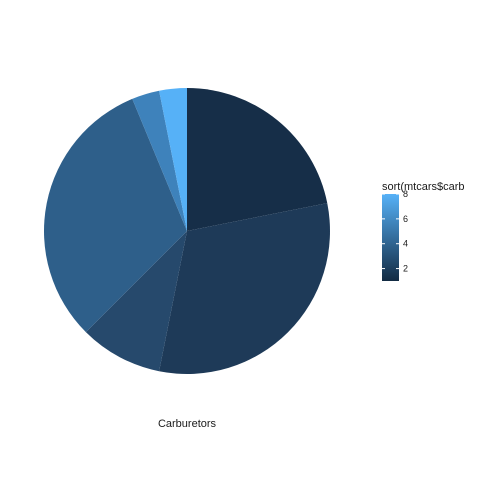 Image resolution: width=480 pixels, height=480 pixels. What do you see at coordinates (423, 231) in the screenshot?
I see `legend: sort(mtcars$carb 2 4 6 8` at bounding box center [423, 231].